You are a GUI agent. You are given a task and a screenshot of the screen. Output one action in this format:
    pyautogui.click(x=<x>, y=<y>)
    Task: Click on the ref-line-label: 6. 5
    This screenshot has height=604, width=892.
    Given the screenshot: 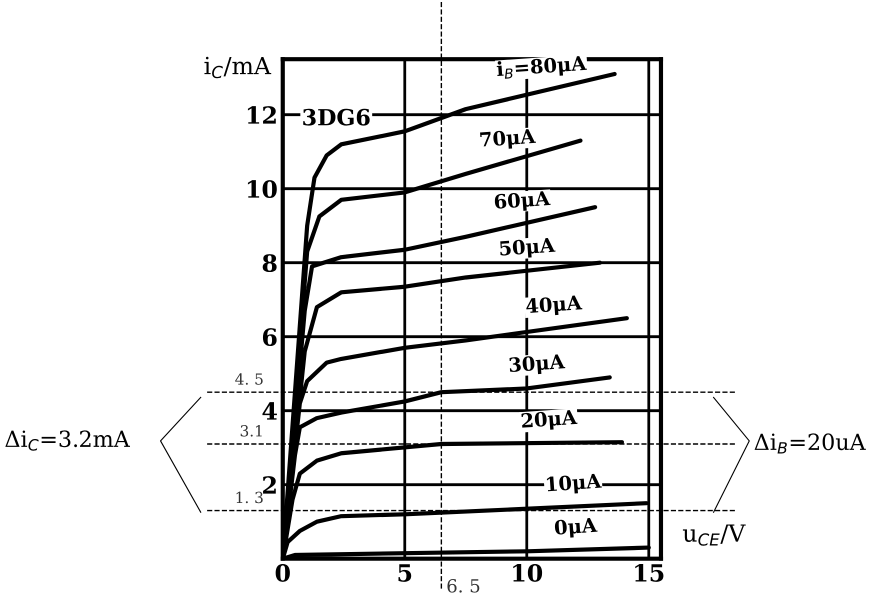 What is the action you would take?
    pyautogui.click(x=463, y=586)
    